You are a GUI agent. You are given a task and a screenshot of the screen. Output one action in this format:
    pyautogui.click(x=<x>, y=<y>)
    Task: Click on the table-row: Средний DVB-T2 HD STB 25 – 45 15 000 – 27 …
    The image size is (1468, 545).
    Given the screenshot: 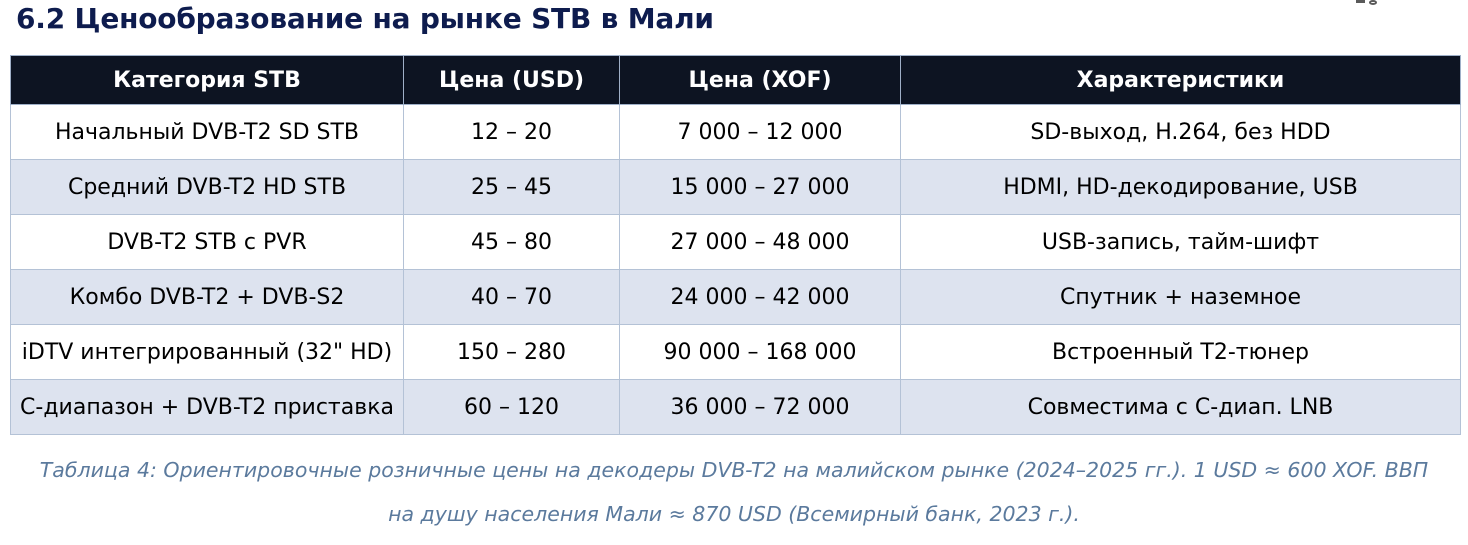 What is the action you would take?
    pyautogui.click(x=735, y=187)
    